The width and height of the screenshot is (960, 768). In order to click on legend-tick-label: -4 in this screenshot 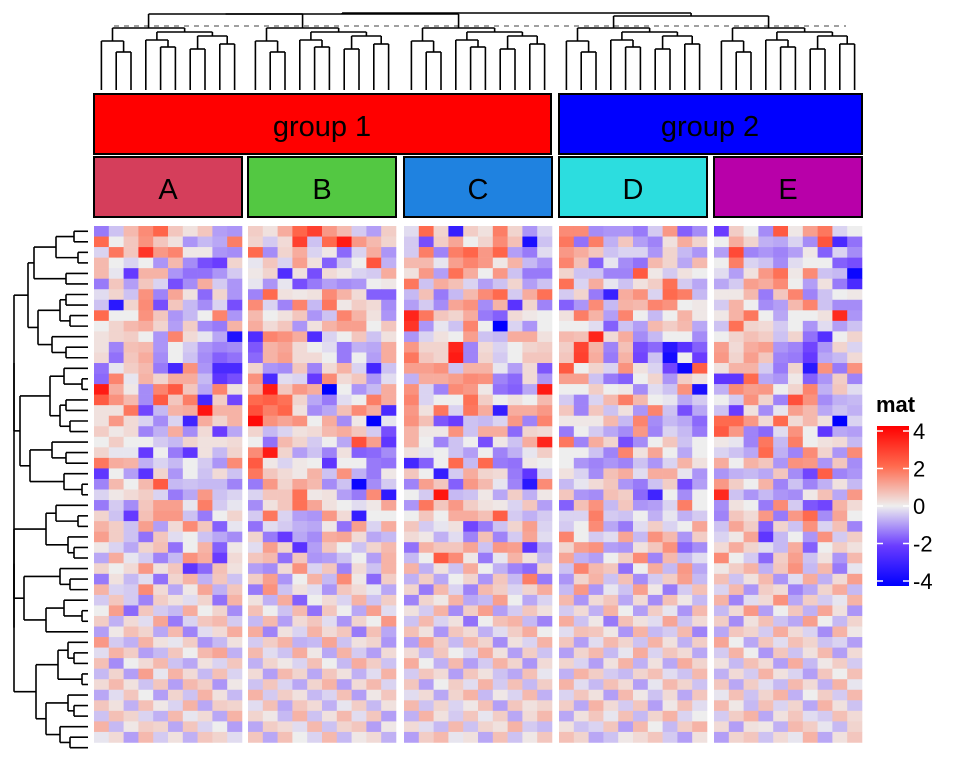, I will do `click(923, 581)`.